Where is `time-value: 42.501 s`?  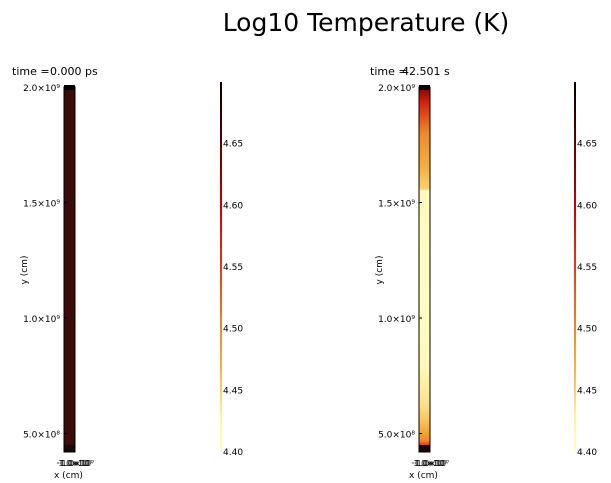 time-value: 42.501 s is located at coordinates (426, 71).